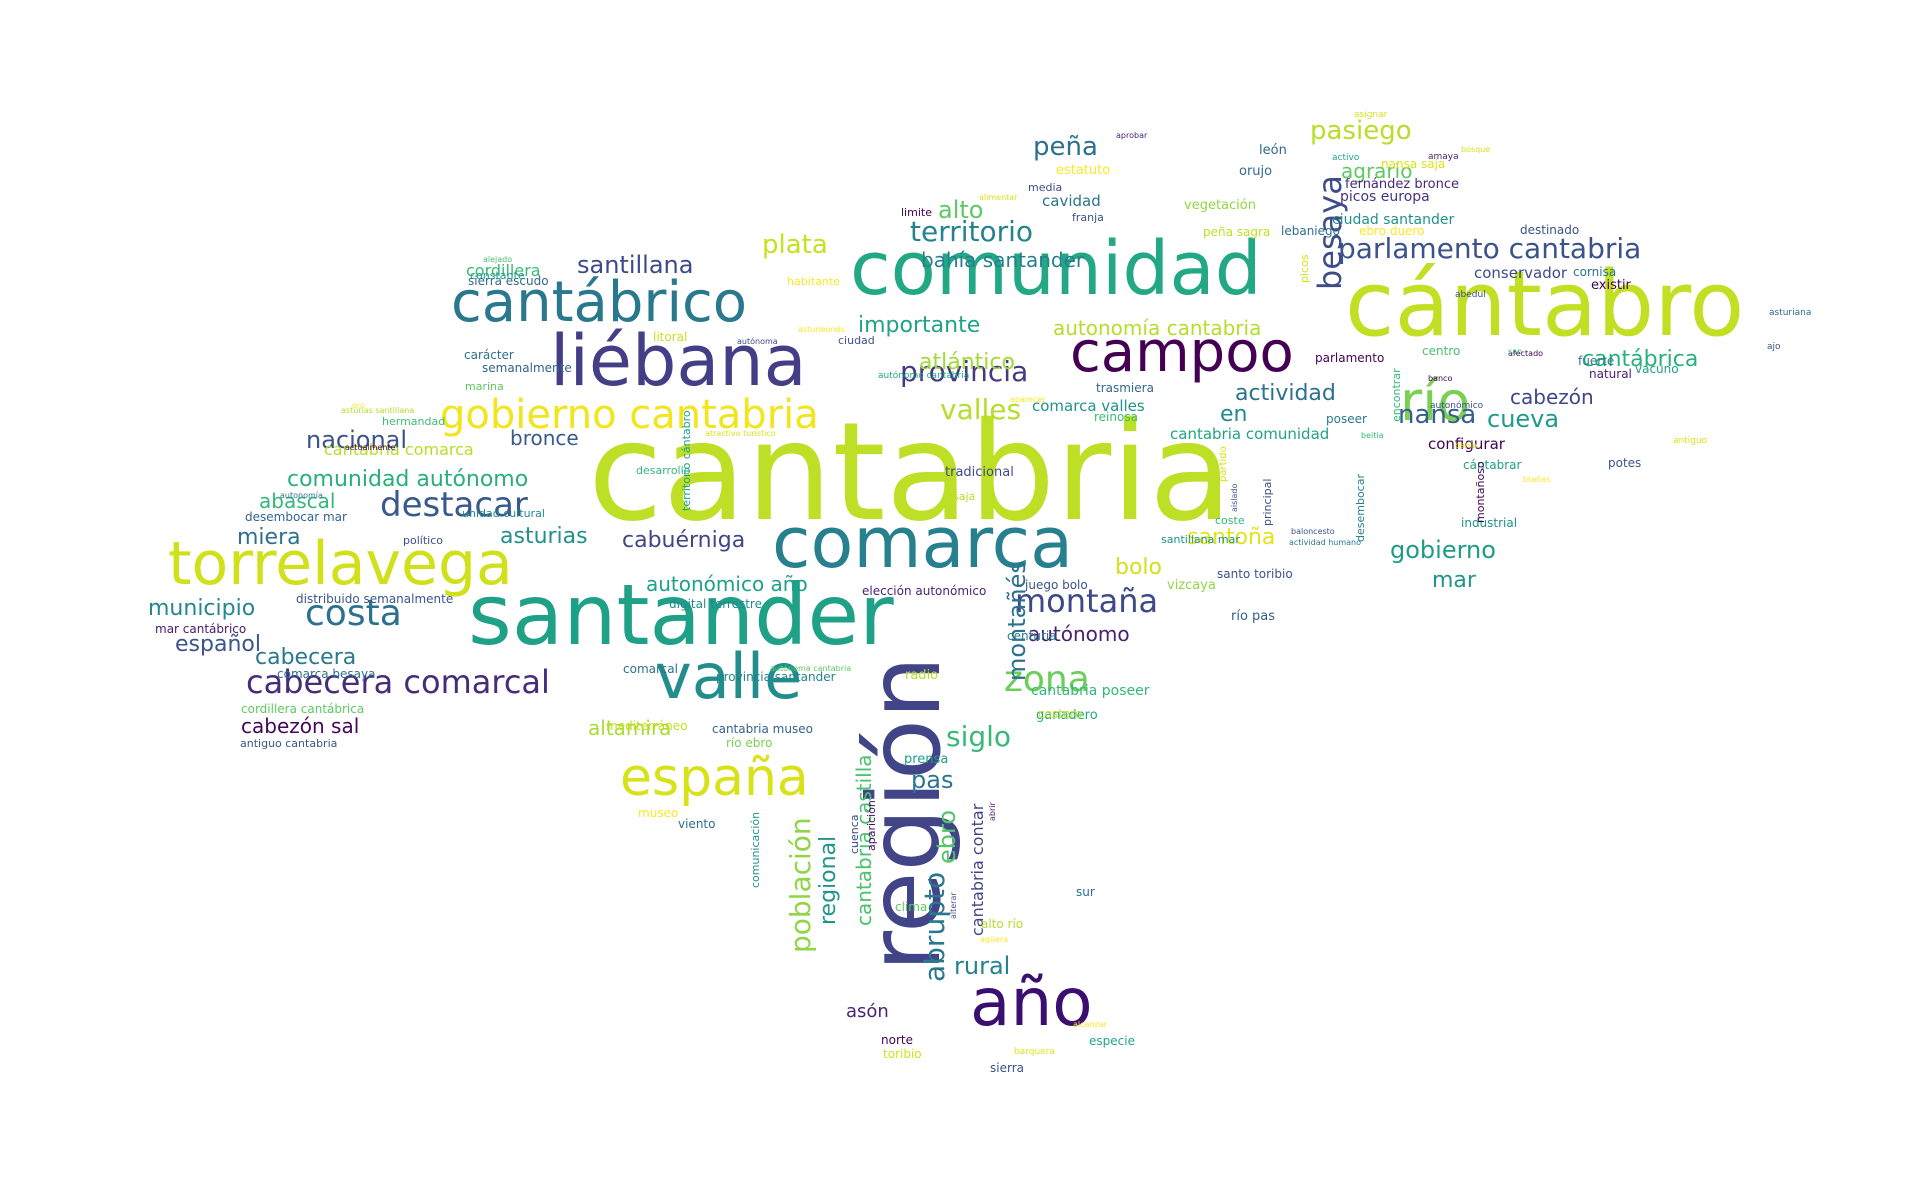  Describe the element at coordinates (1346, 158) in the screenshot. I see `cloud-word: activo` at that location.